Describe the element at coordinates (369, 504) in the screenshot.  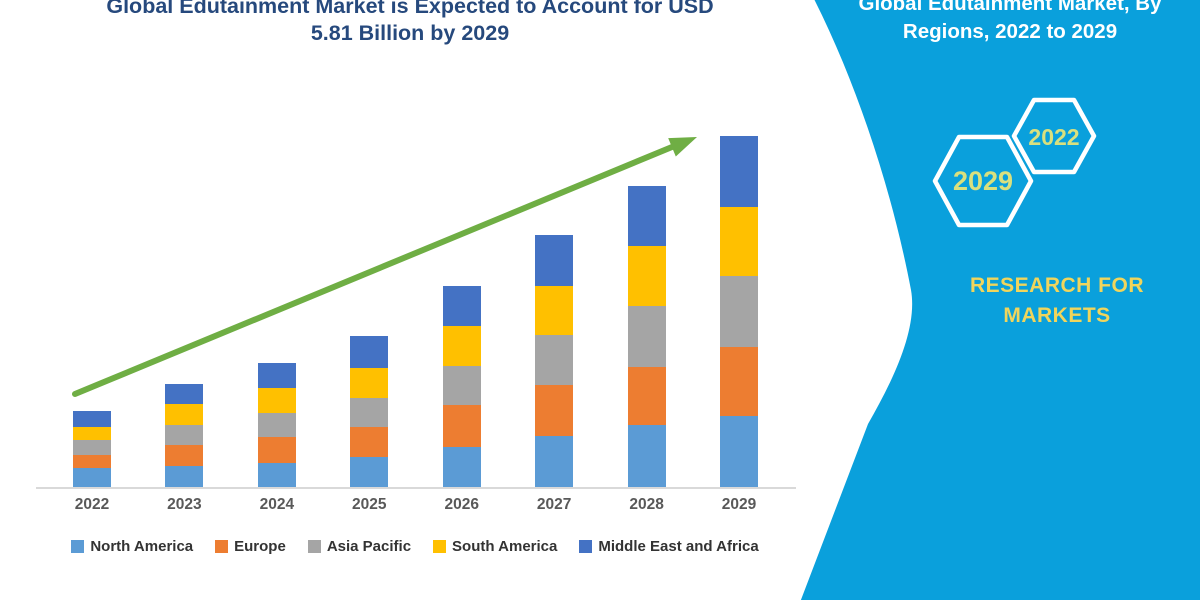
I see `x-axis-label-2025: 2025` at that location.